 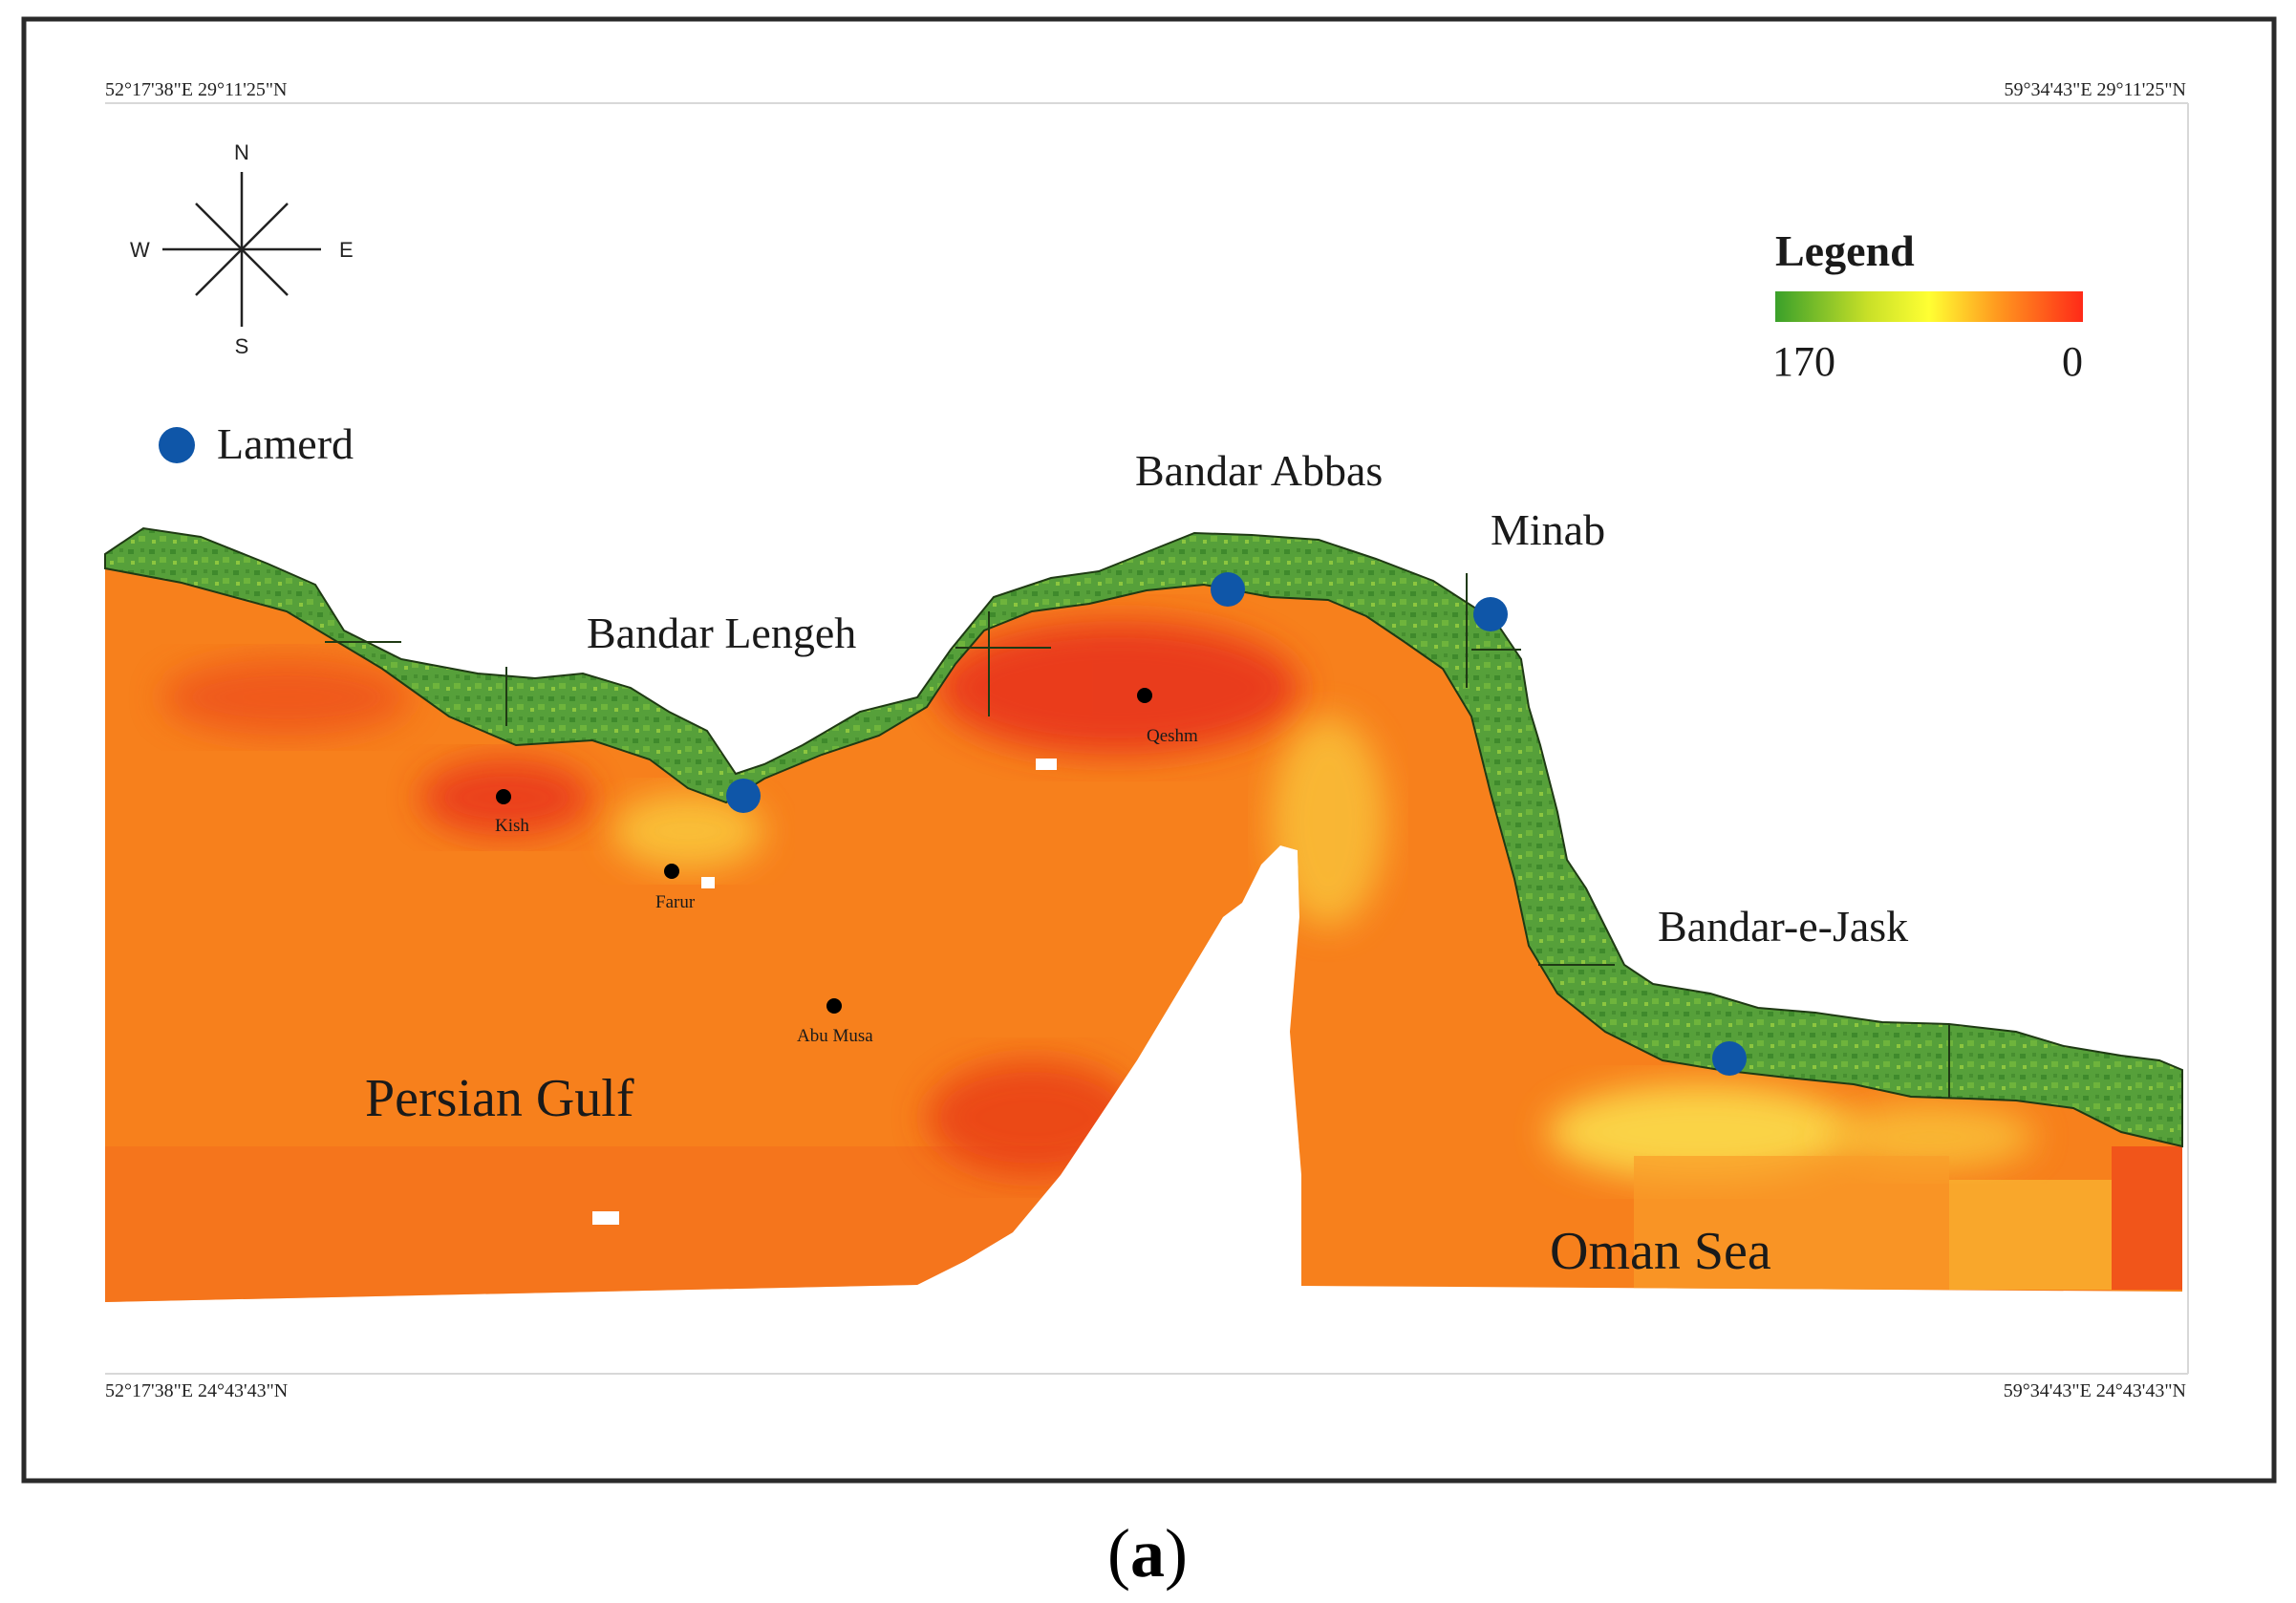 I want to click on label-kish: Kish, so click(x=512, y=826).